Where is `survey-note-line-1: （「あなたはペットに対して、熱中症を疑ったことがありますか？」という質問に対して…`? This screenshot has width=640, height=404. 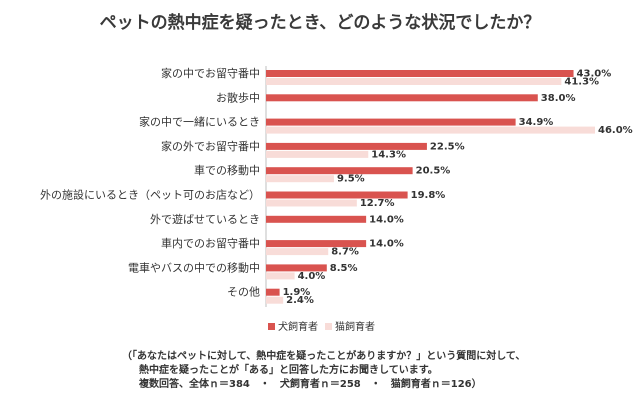
survey-note-line-1: （「あなたはペットに対して、熱中症を疑ったことがありますか？」という質問に対して… is located at coordinates (324, 356).